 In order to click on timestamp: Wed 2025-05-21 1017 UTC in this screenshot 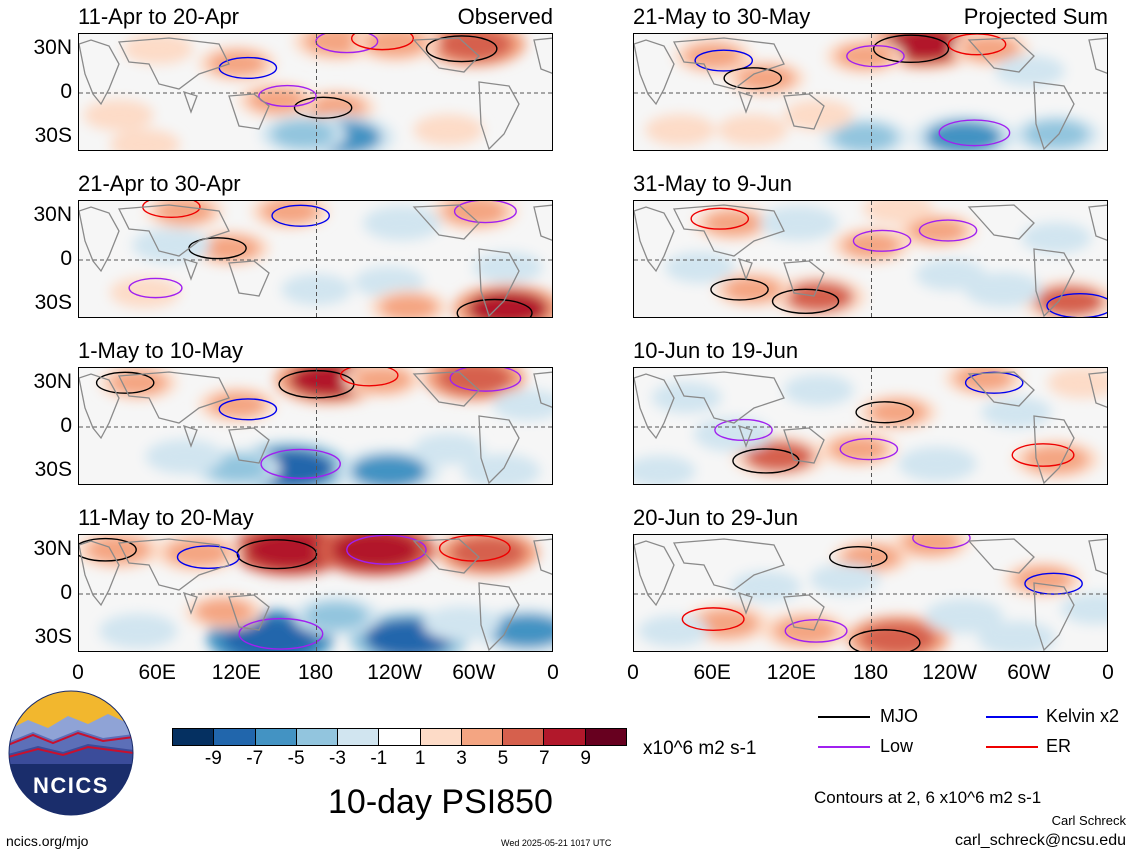, I will do `click(556, 843)`.